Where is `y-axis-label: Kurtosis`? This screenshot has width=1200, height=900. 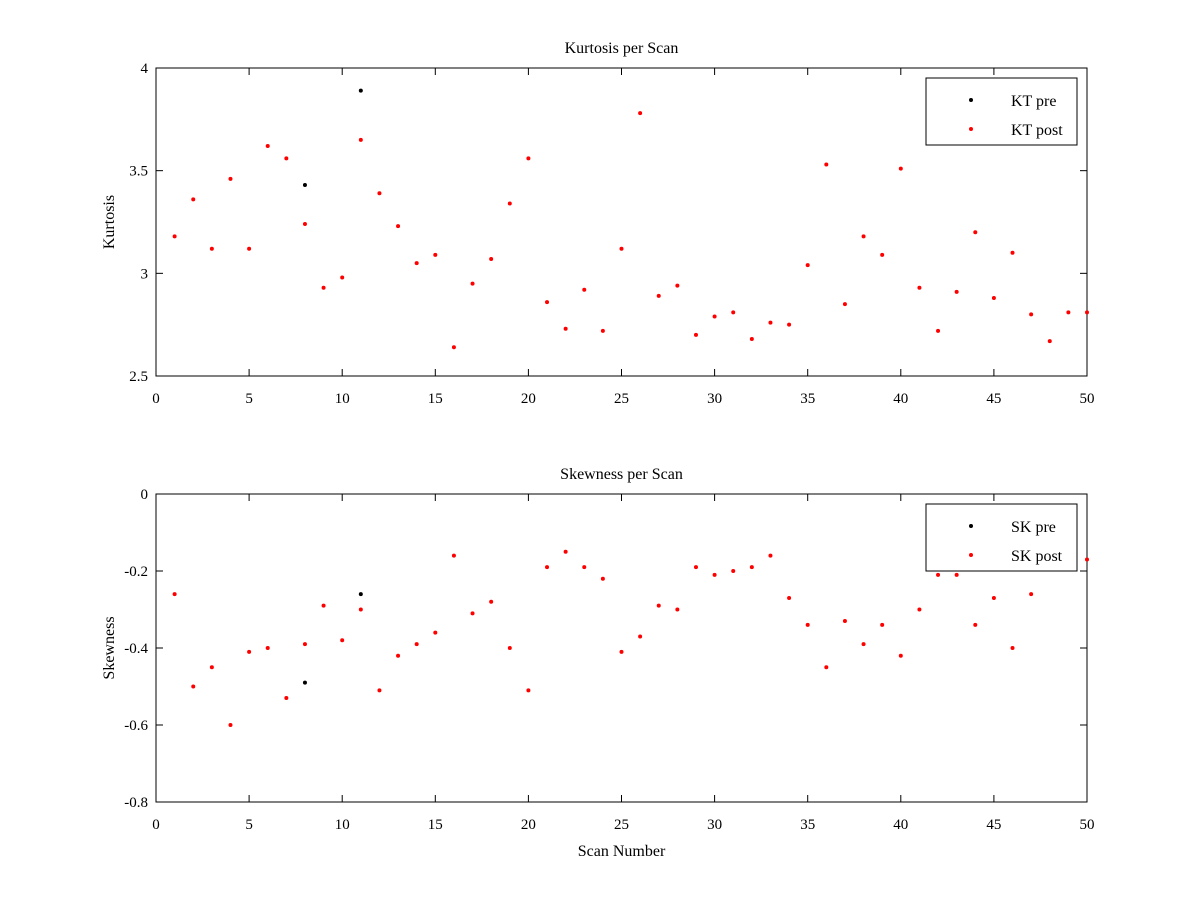
y-axis-label: Kurtosis is located at coordinates (109, 222).